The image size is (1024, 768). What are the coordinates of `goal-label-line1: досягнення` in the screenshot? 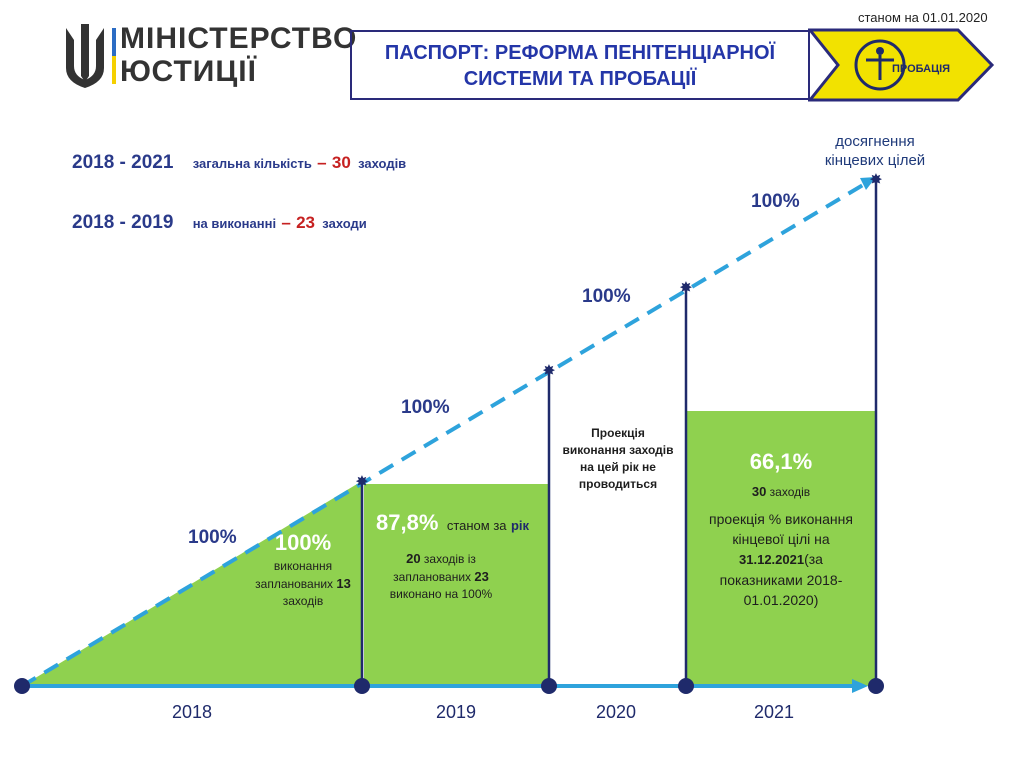 It's located at (875, 141).